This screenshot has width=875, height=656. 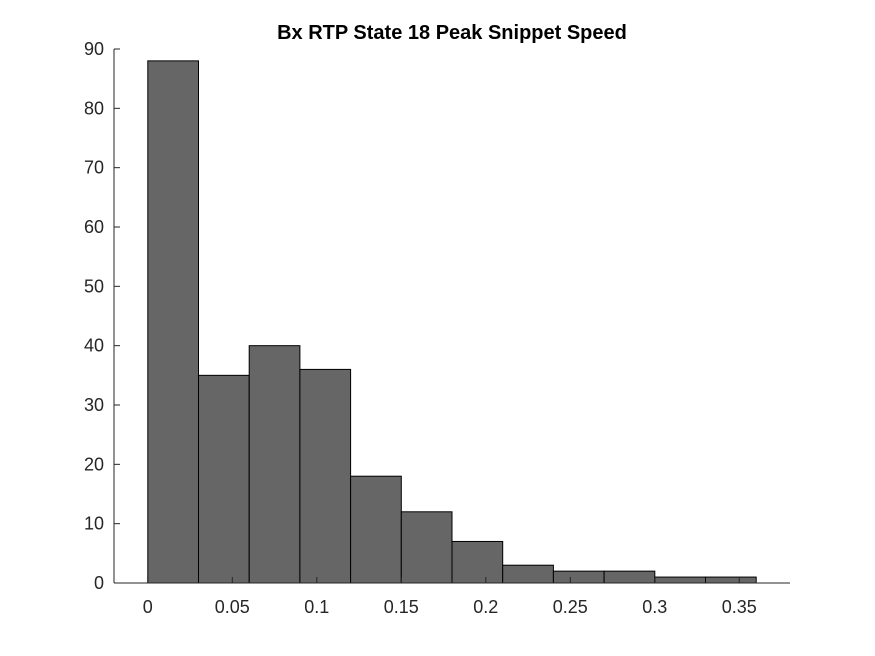 What do you see at coordinates (485, 607) in the screenshot?
I see `x-tick-label: 0.2` at bounding box center [485, 607].